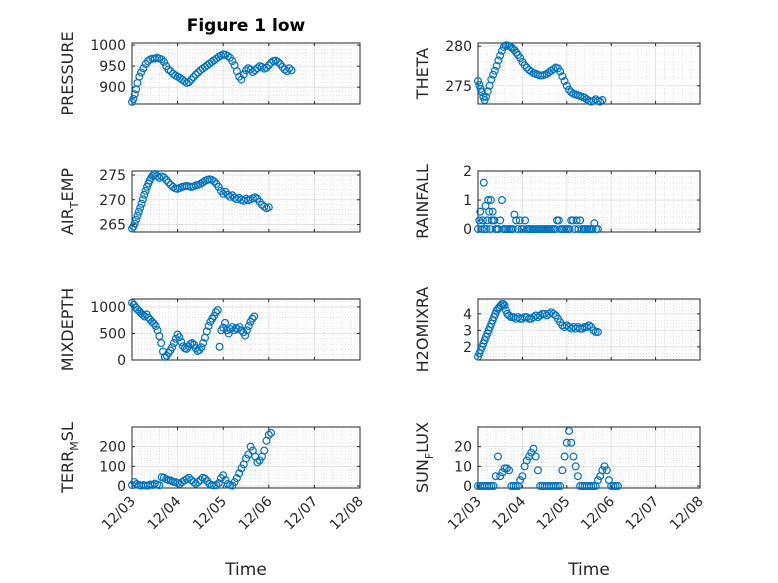 The height and width of the screenshot is (583, 778). What do you see at coordinates (67, 472) in the screenshot?
I see `y-axis-label-main: TERR` at bounding box center [67, 472].